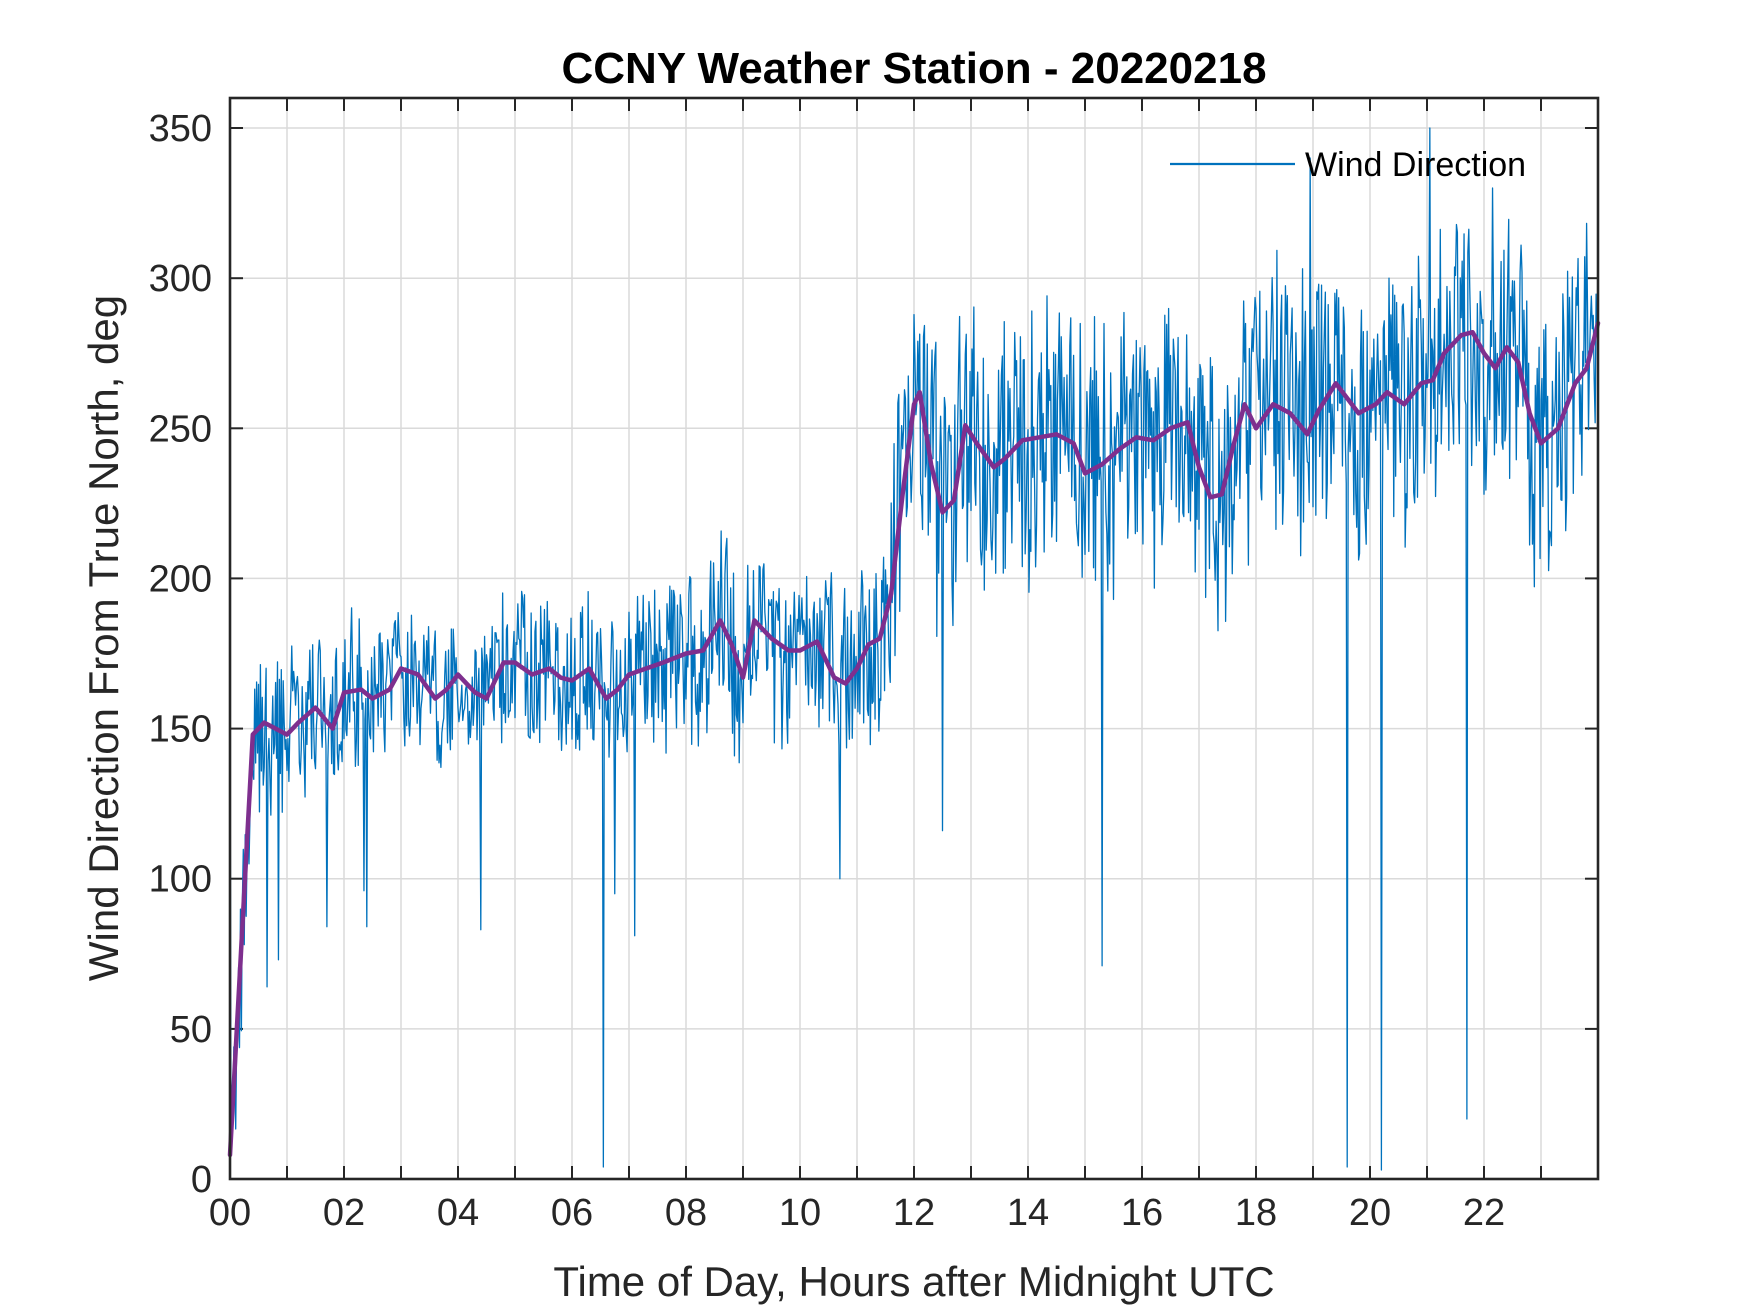  What do you see at coordinates (201, 1180) in the screenshot?
I see `y-tick-label: 0` at bounding box center [201, 1180].